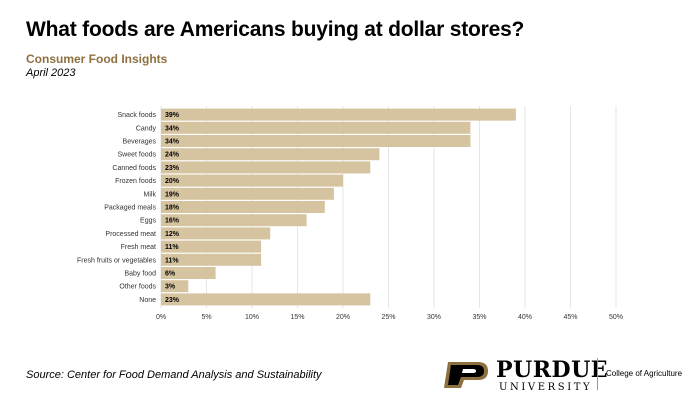  Describe the element at coordinates (138, 247) in the screenshot. I see `category-label: Fresh meat` at that location.